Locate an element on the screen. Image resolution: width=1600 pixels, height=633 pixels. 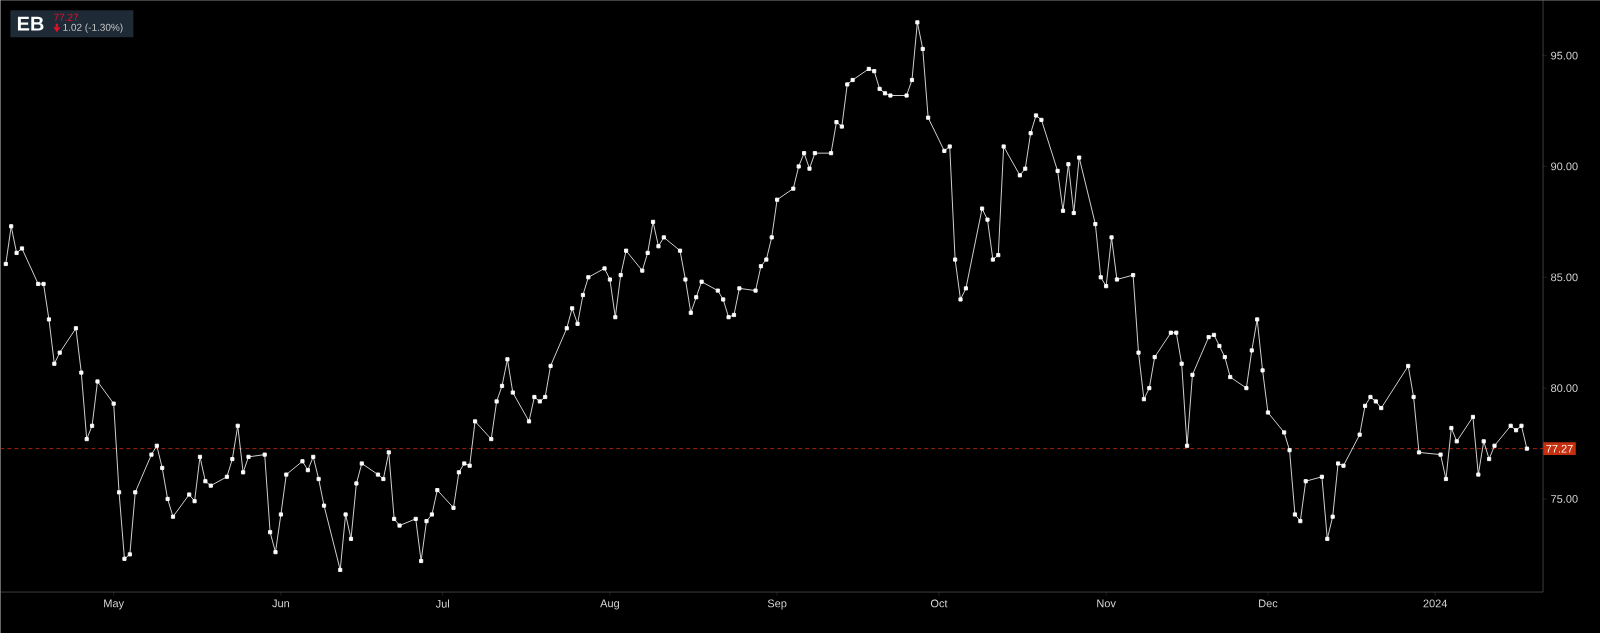
ref-line-label: 77.27 is located at coordinates (1559, 448).